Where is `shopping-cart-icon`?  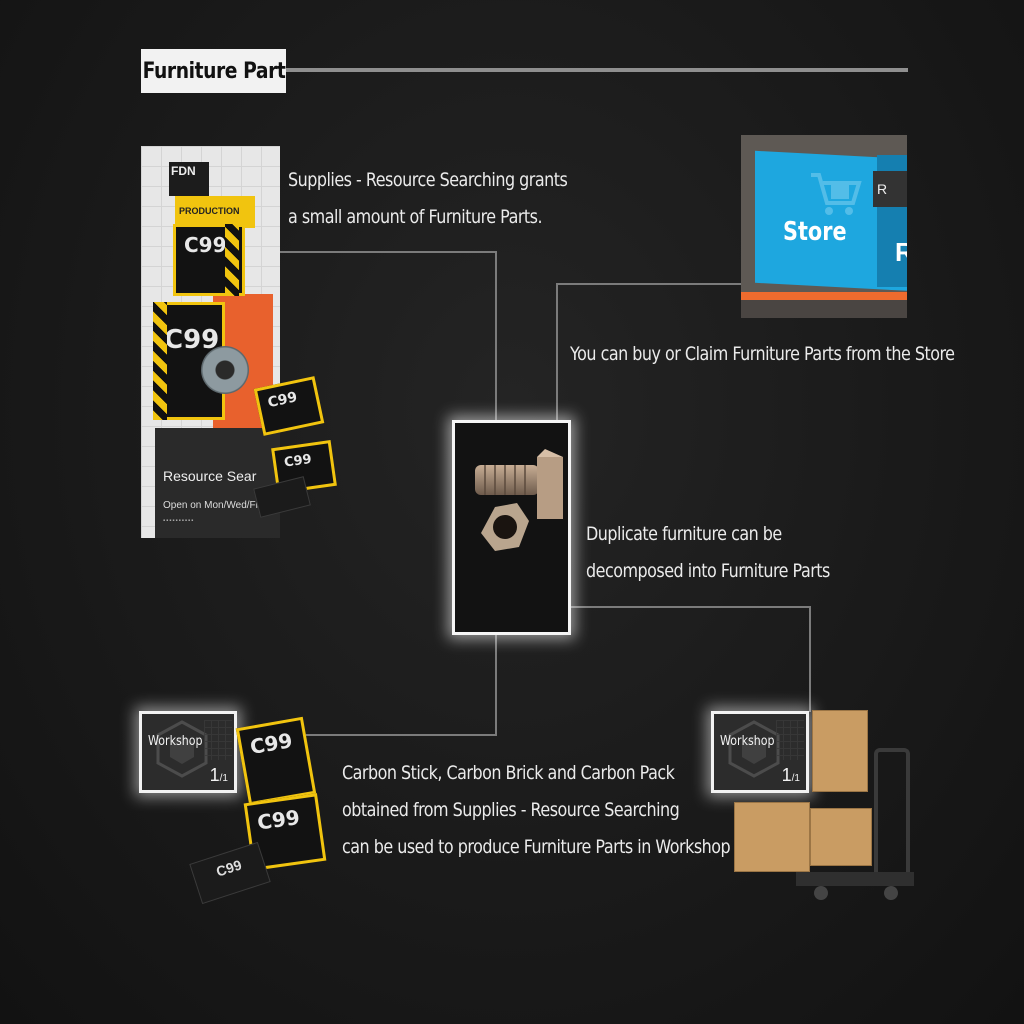
shopping-cart-icon is located at coordinates (836, 194).